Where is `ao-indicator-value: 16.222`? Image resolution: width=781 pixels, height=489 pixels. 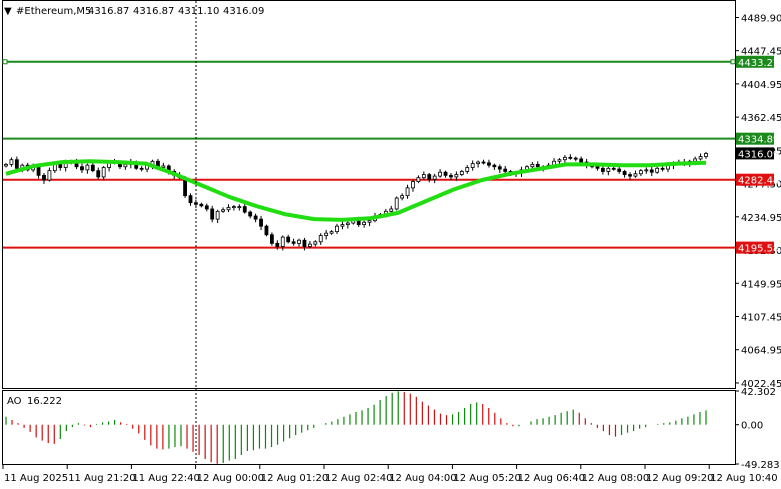 ao-indicator-value: 16.222 is located at coordinates (44, 401).